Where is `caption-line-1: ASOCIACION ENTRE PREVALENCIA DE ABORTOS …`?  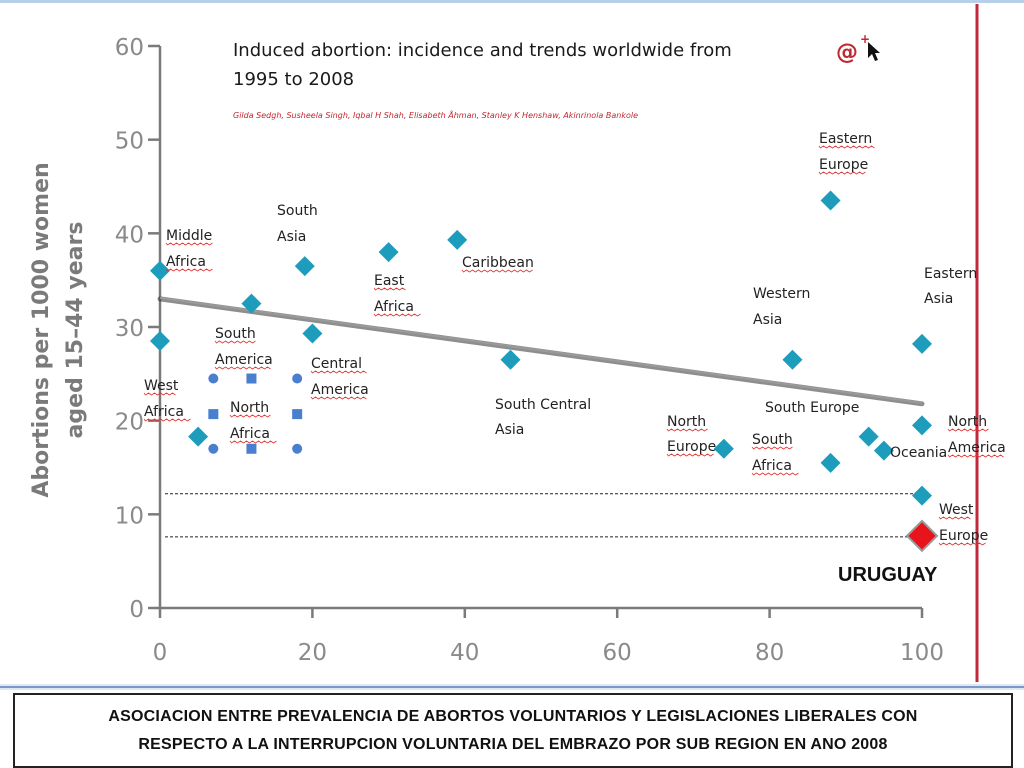
caption-line-1: ASOCIACION ENTRE PREVALENCIA DE ABORTOS … is located at coordinates (513, 716).